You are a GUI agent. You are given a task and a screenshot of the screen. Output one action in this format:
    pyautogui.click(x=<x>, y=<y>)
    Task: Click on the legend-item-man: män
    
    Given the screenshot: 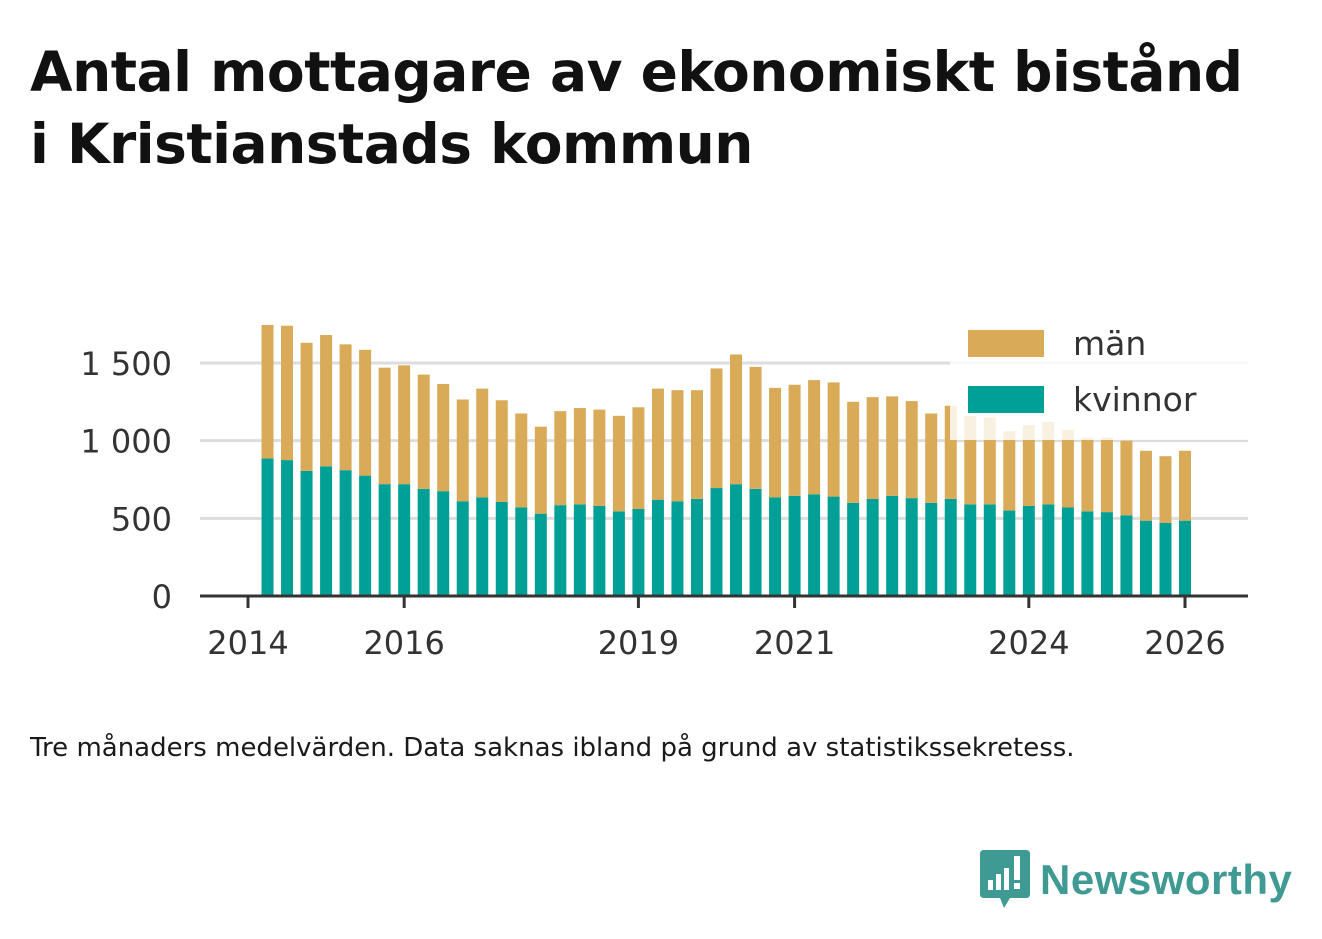 What is the action you would take?
    pyautogui.click(x=1057, y=343)
    